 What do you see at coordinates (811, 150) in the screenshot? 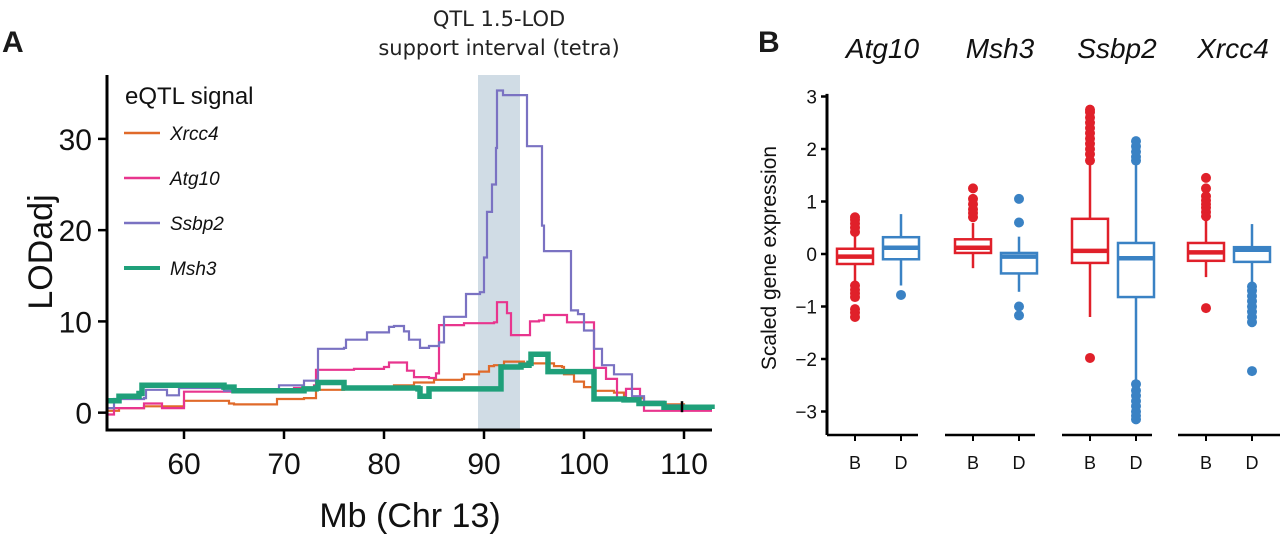
I see `y-tick-label-b: 2` at bounding box center [811, 150].